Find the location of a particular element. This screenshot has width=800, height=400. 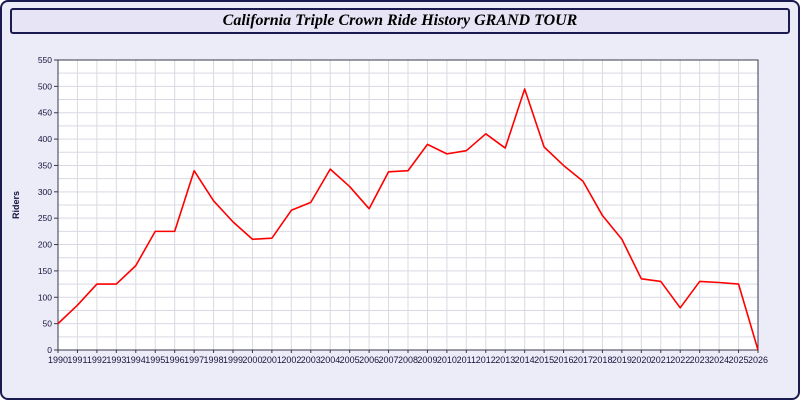

x-tick-label: 2016 is located at coordinates (564, 360).